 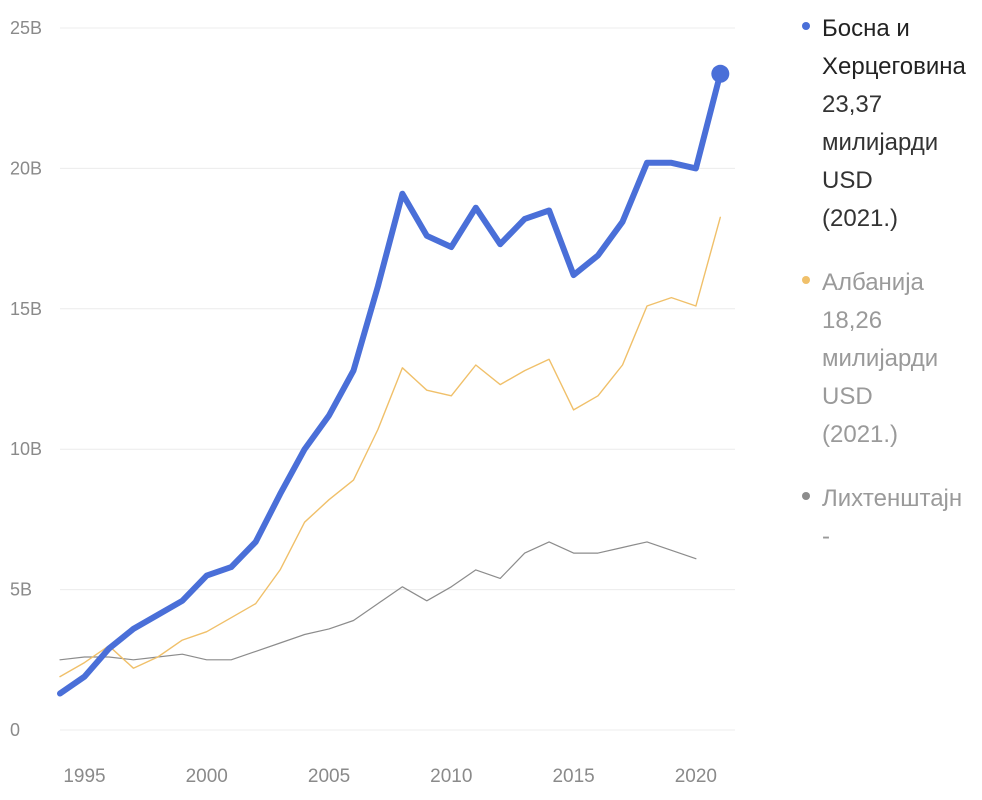 I want to click on series-line-liechtenstein, so click(x=378, y=601).